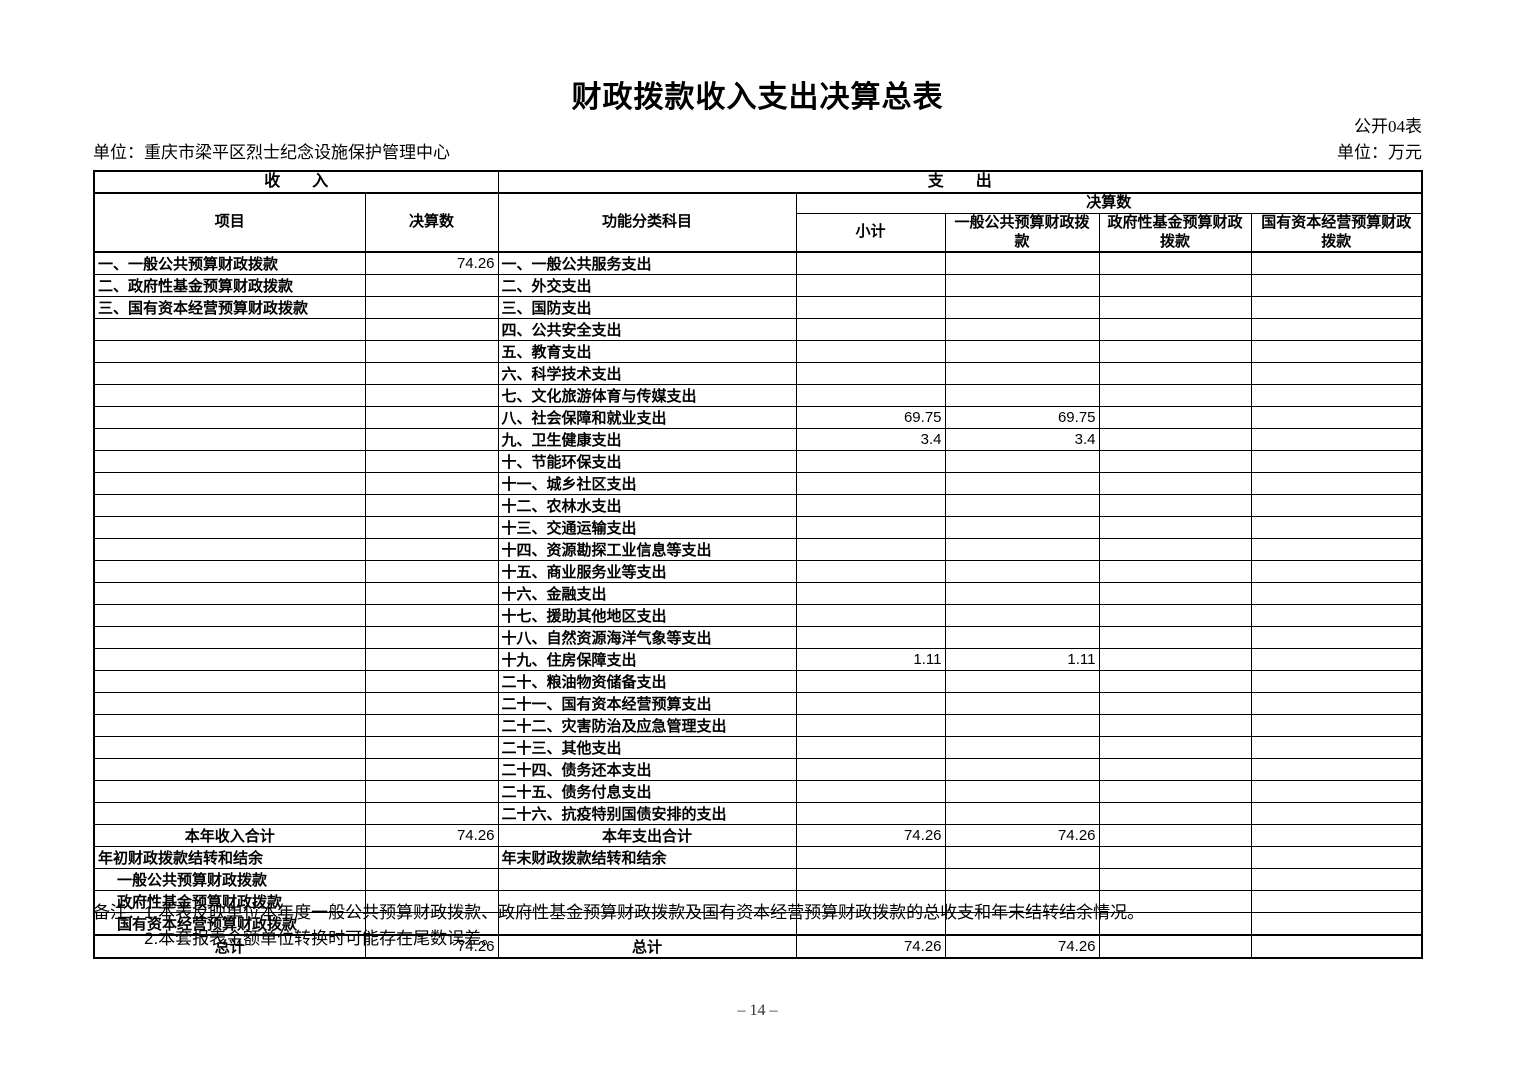 The height and width of the screenshot is (1069, 1515). Describe the element at coordinates (647, 704) in the screenshot. I see `expense-item-cell: 二十一、国有资本经营预算支出` at that location.